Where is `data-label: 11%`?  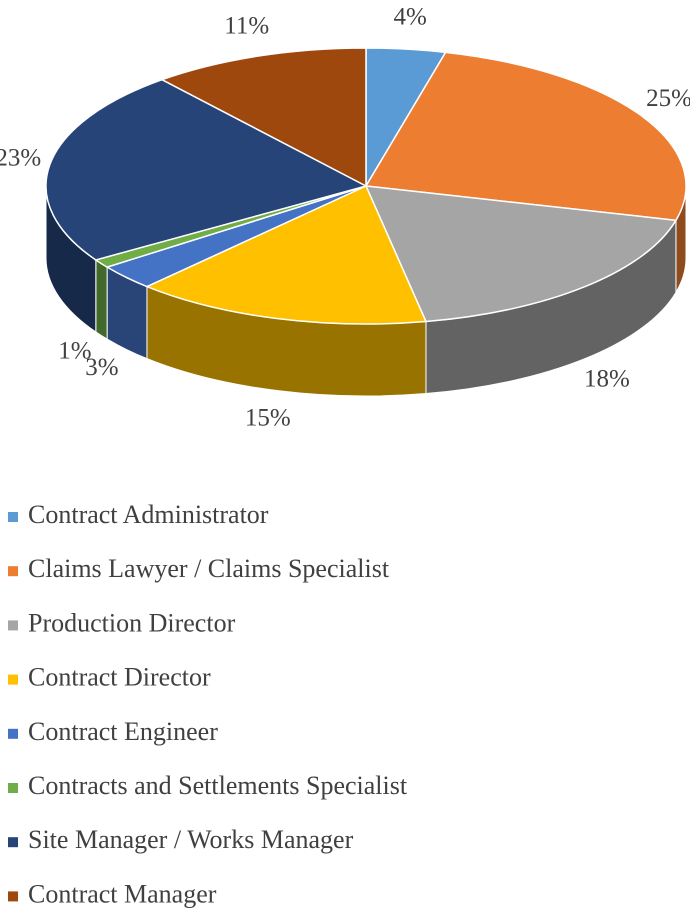
data-label: 11% is located at coordinates (246, 25).